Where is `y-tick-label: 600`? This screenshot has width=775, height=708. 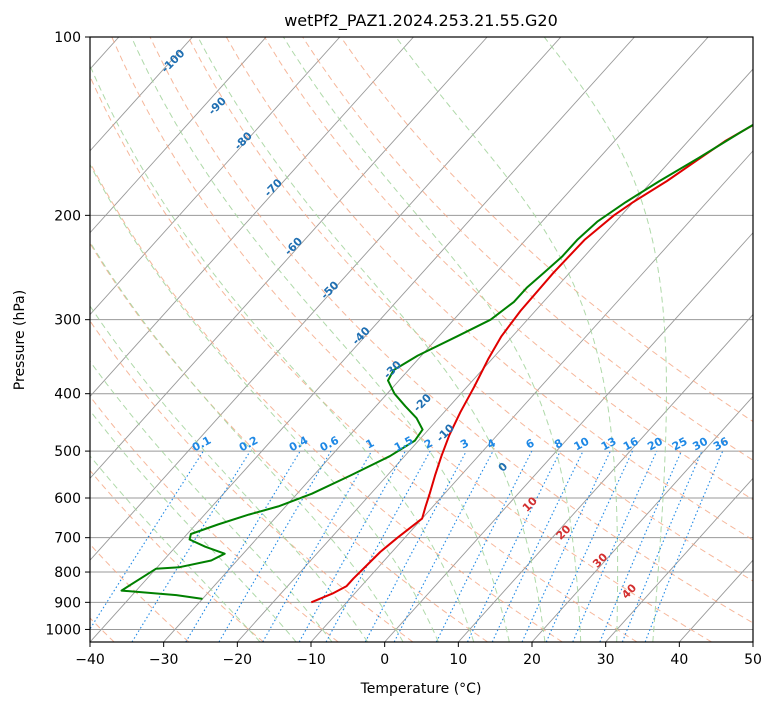 y-tick-label: 600 is located at coordinates (67, 499).